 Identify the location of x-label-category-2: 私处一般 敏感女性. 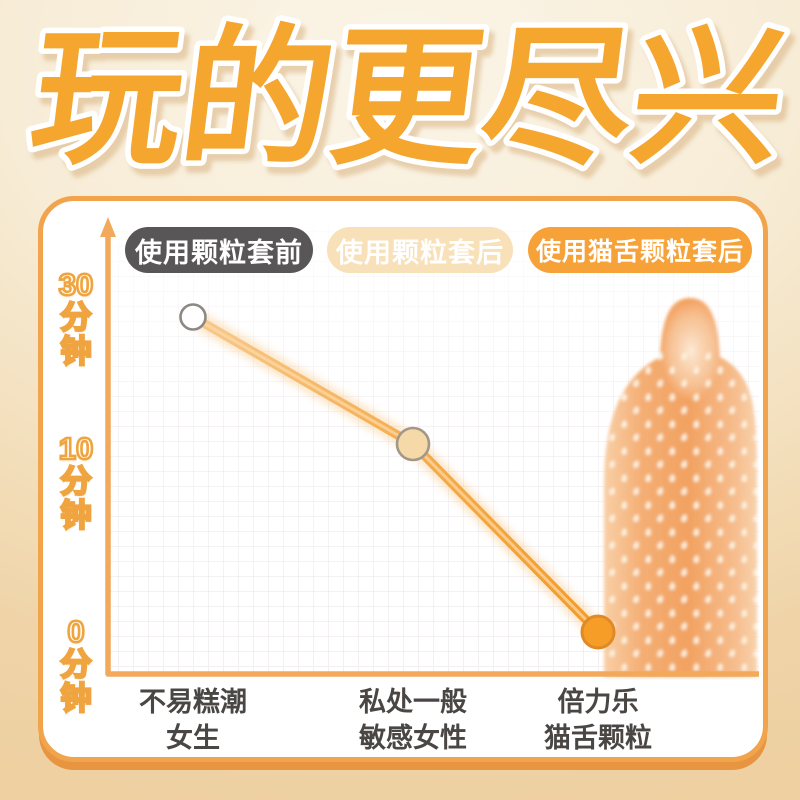
(413, 720).